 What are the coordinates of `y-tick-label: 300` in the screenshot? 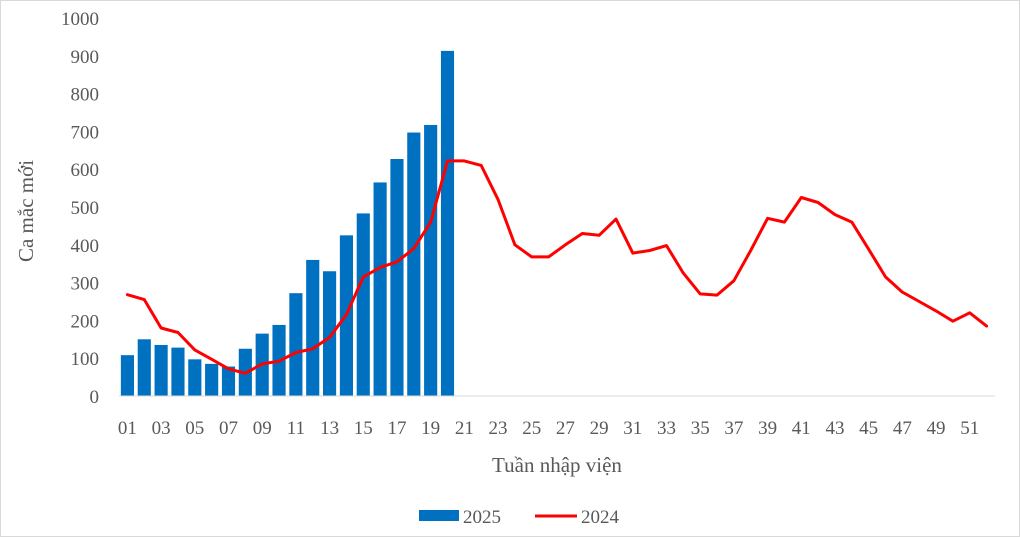 It's located at (85, 284).